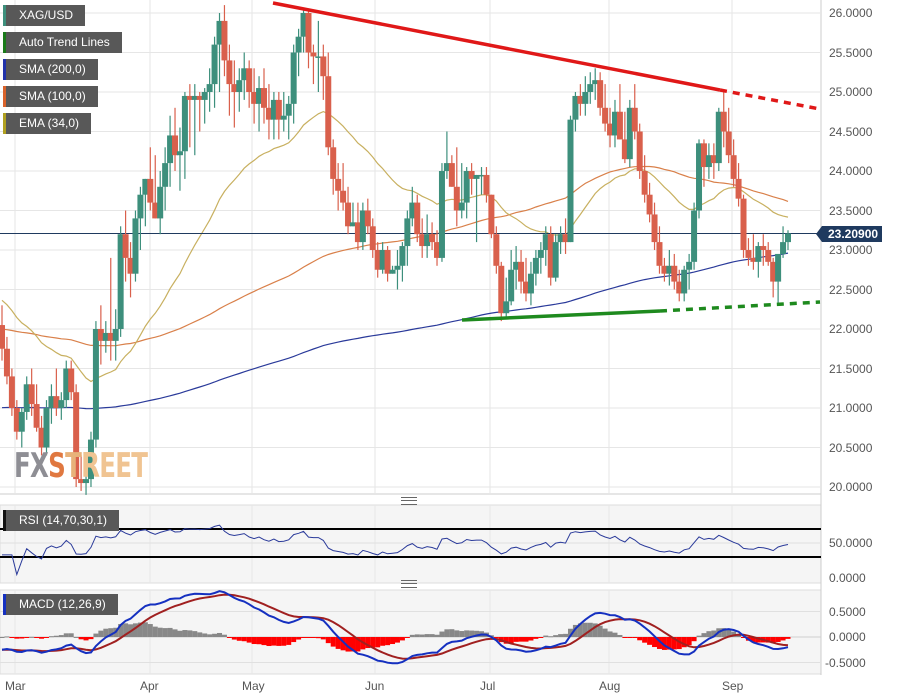 Image resolution: width=898 pixels, height=697 pixels. I want to click on macd-tick: -0.5000, so click(845, 662).